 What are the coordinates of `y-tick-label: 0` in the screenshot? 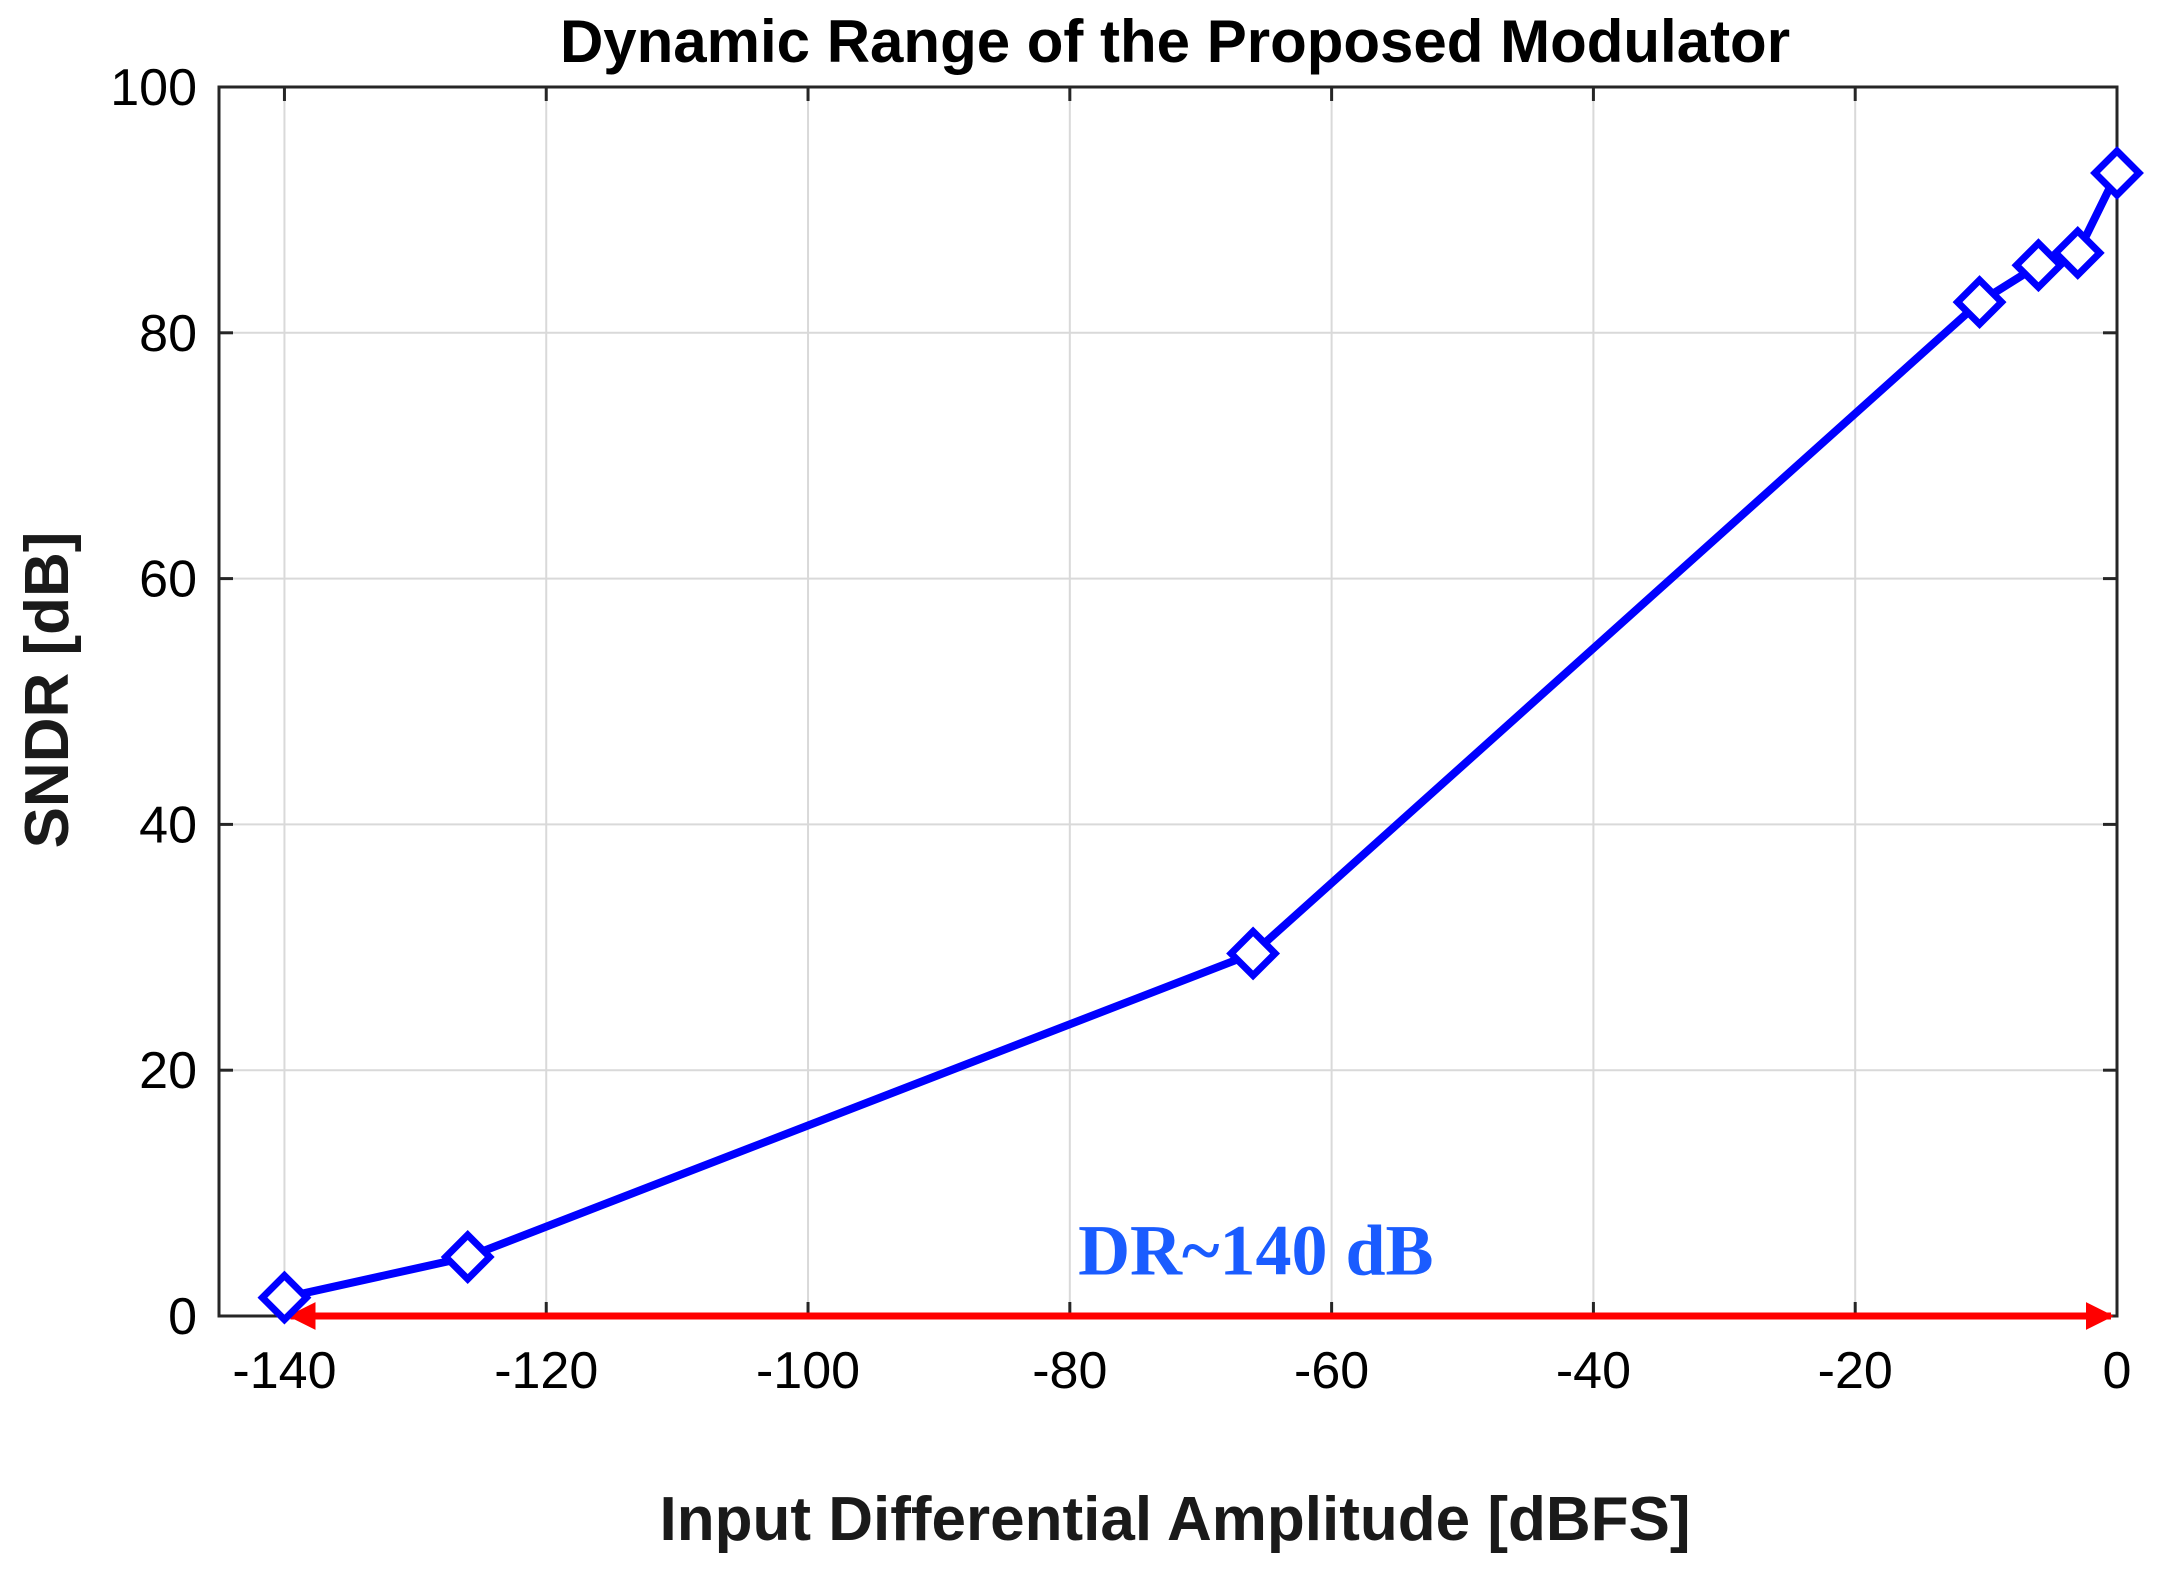 It's located at (182, 1317).